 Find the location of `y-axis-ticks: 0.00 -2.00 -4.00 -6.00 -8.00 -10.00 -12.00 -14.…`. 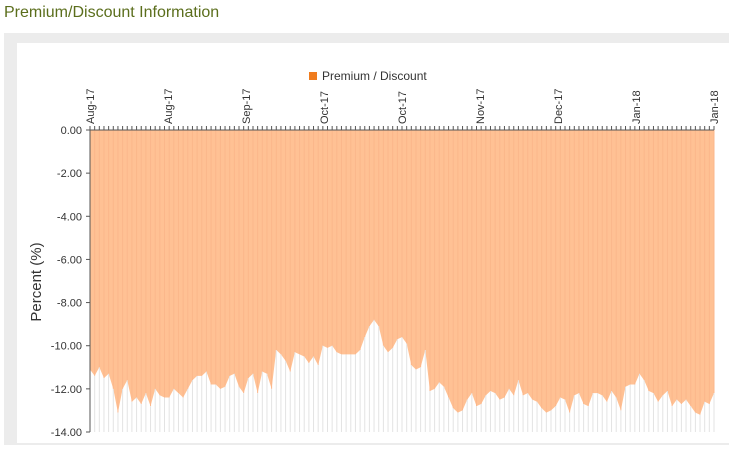

y-axis-ticks: 0.00 -2.00 -4.00 -6.00 -8.00 -10.00 -12.00 -14.… is located at coordinates (70, 282).